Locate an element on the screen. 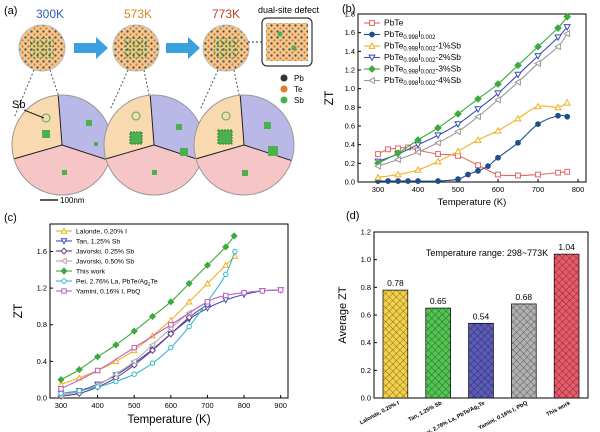 The height and width of the screenshot is (432, 600). bar-group: 0.65 Tan, 1.25% Sb is located at coordinates (429, 359).